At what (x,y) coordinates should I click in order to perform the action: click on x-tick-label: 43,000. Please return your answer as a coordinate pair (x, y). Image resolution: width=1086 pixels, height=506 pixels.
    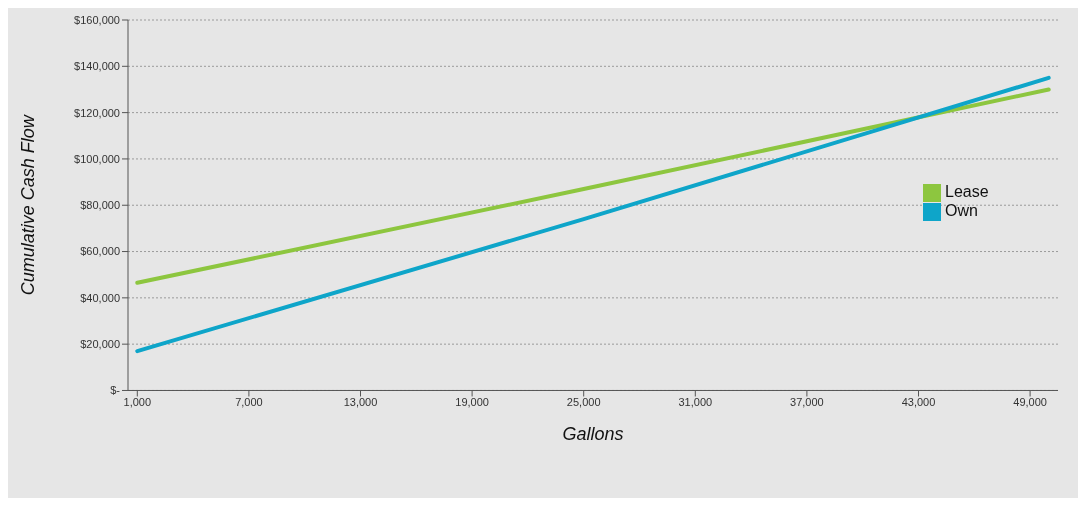
    Looking at the image, I should click on (918, 402).